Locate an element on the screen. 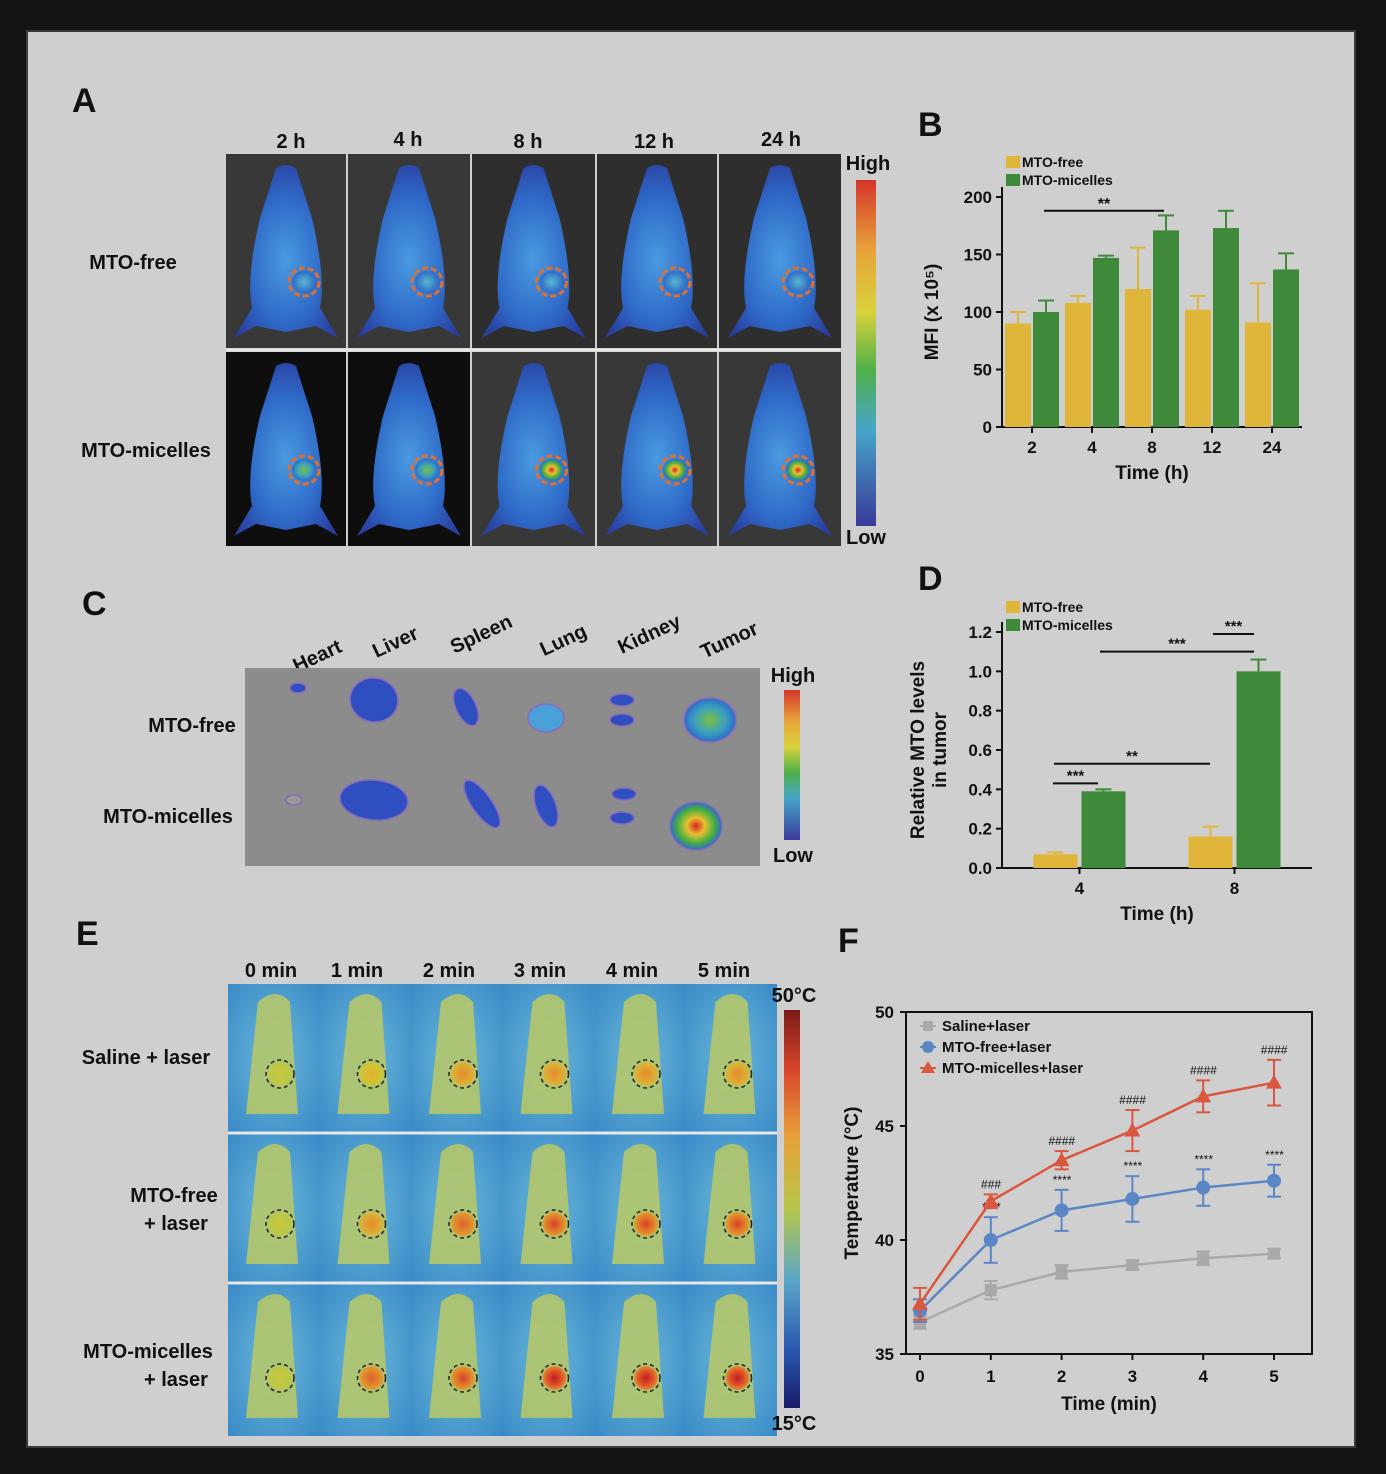 Image resolution: width=1386 pixels, height=1474 pixels. scale-low-label: Low is located at coordinates (793, 856).